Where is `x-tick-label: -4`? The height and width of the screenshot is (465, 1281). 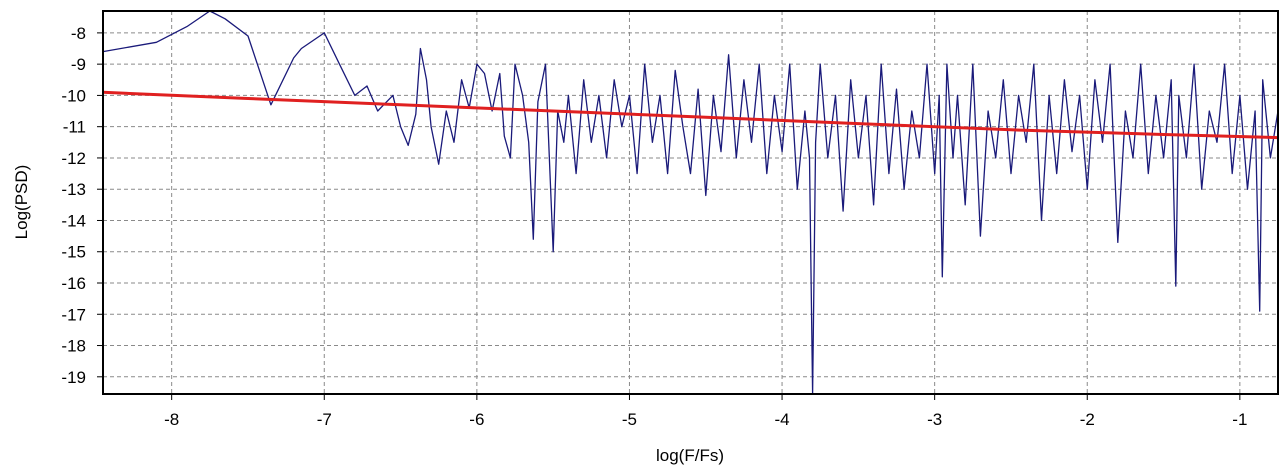
x-tick-label: -4 is located at coordinates (781, 419).